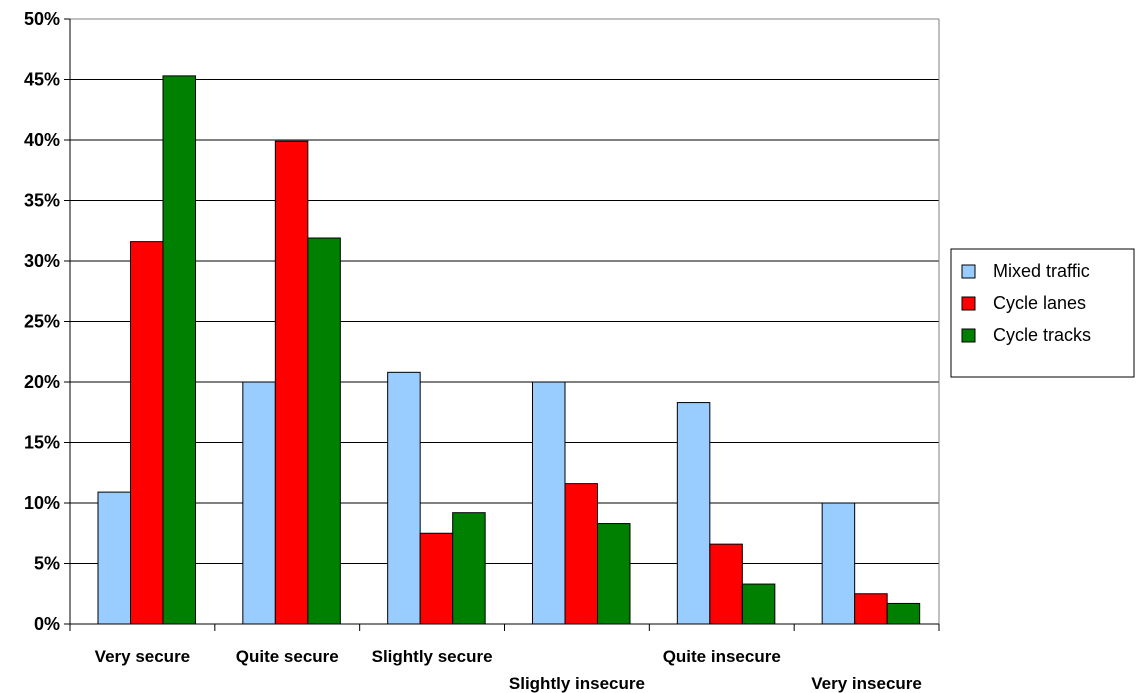 This screenshot has height=693, width=1142. I want to click on y-tick-label-3: 15%, so click(42, 443).